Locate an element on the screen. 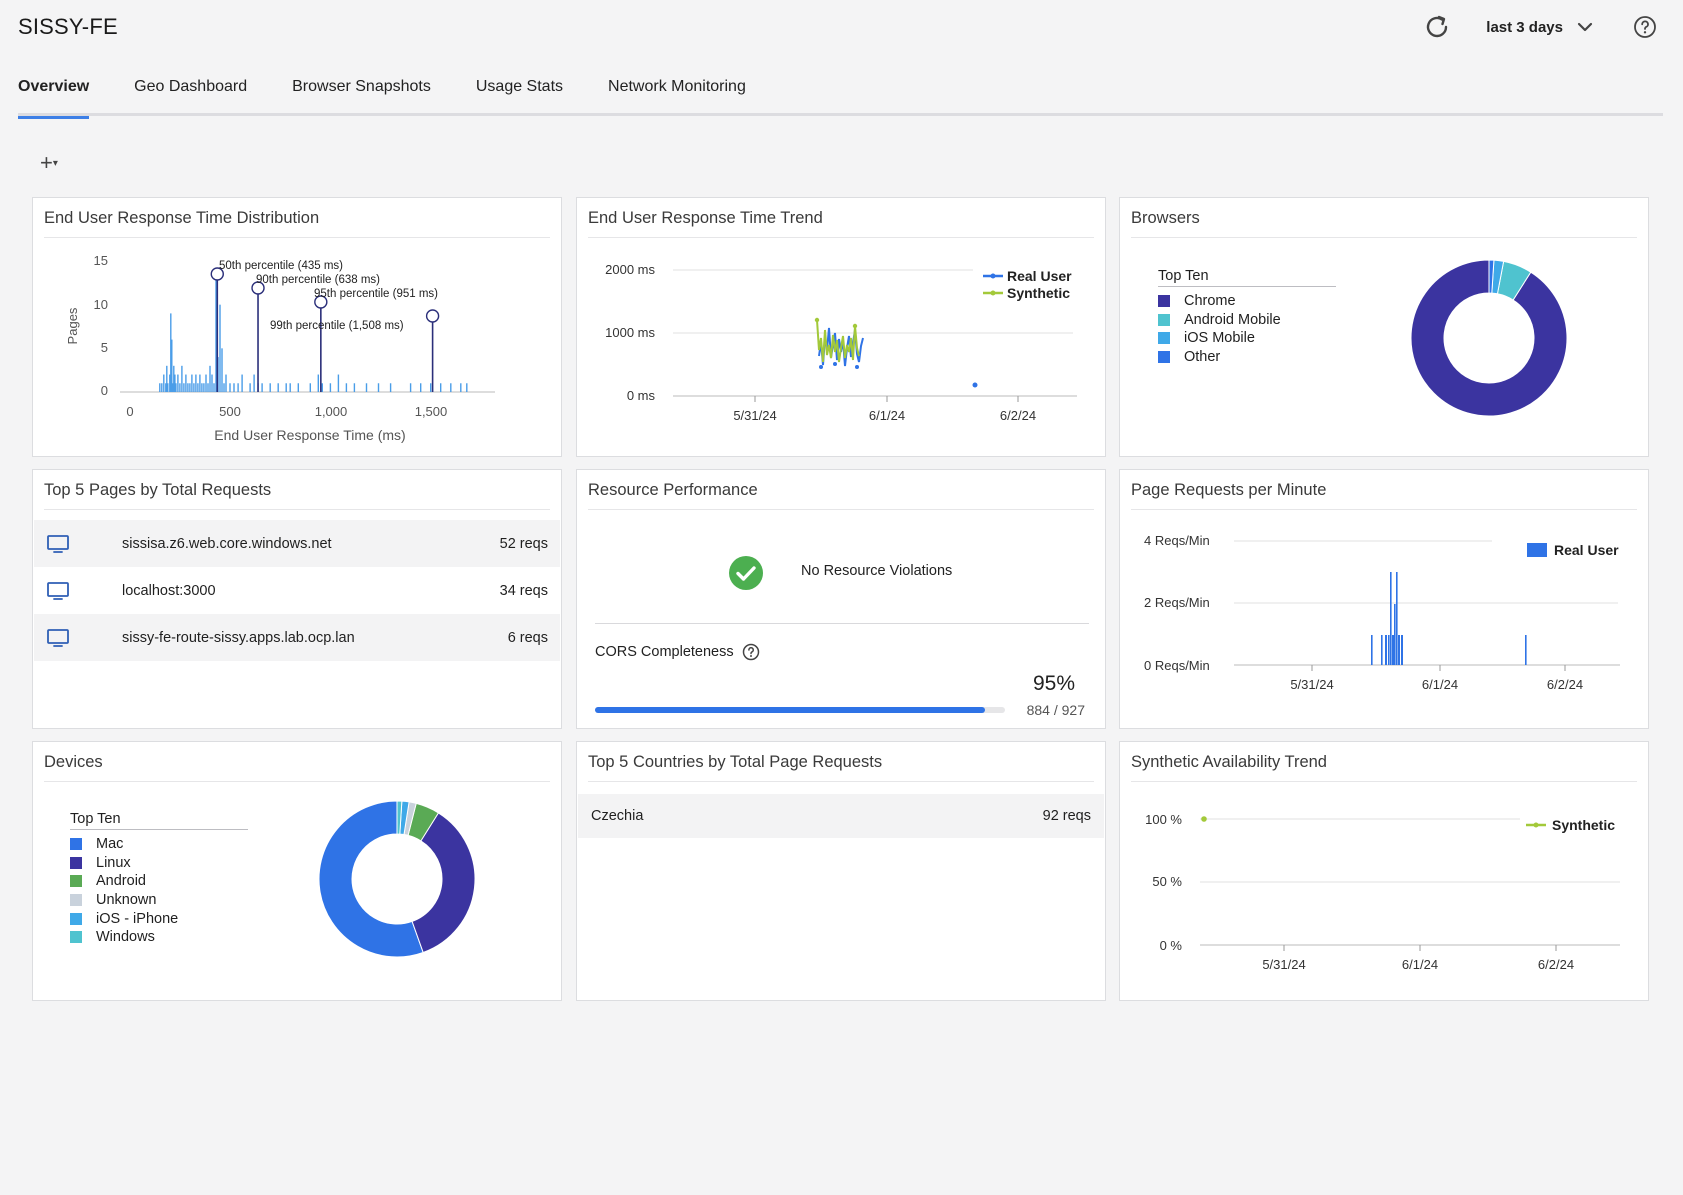  legend-label: Android is located at coordinates (121, 881).